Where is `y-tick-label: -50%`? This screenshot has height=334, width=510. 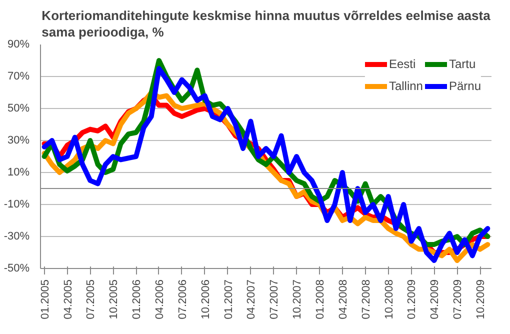
y-tick-label: -50% is located at coordinates (17, 268).